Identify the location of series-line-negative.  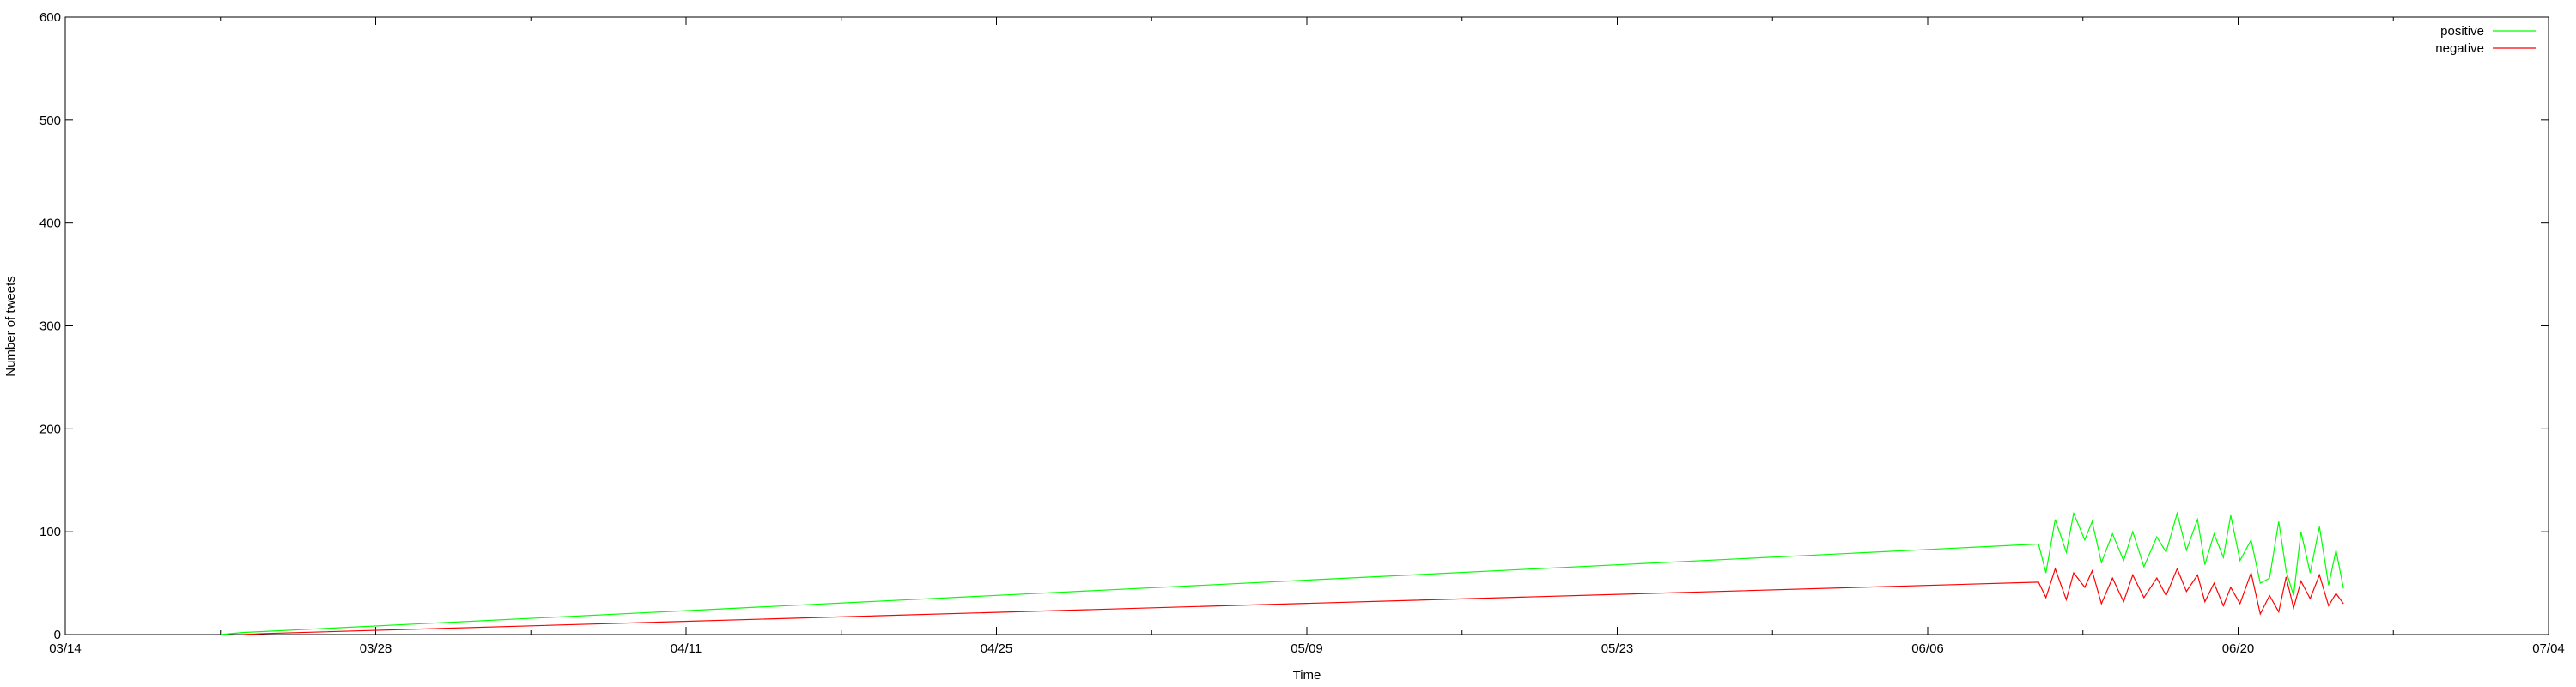
(1293, 601).